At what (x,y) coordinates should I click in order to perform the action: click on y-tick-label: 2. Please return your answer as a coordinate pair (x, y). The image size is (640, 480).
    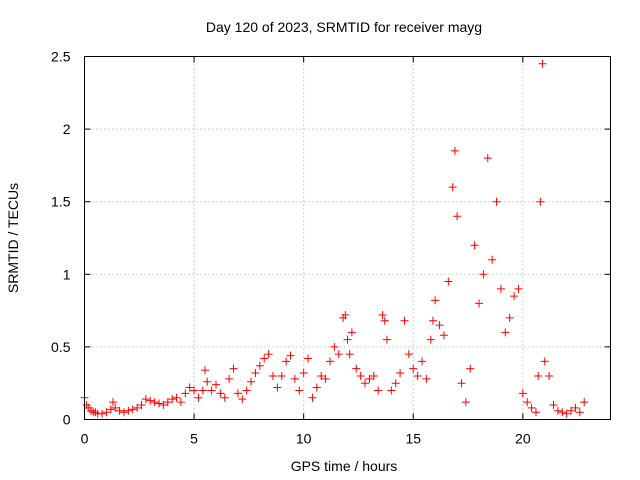
    Looking at the image, I should click on (67, 129).